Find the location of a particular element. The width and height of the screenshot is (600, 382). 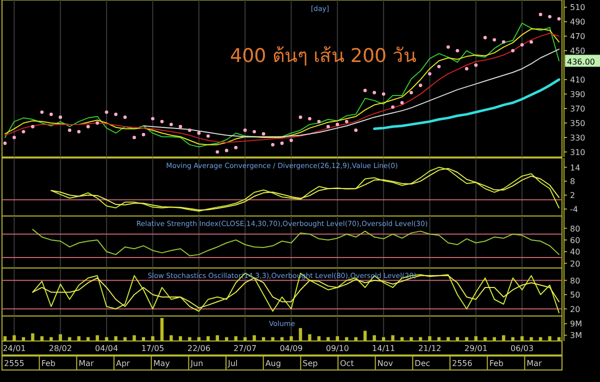

x-tick-label: 21/12 is located at coordinates (430, 348).